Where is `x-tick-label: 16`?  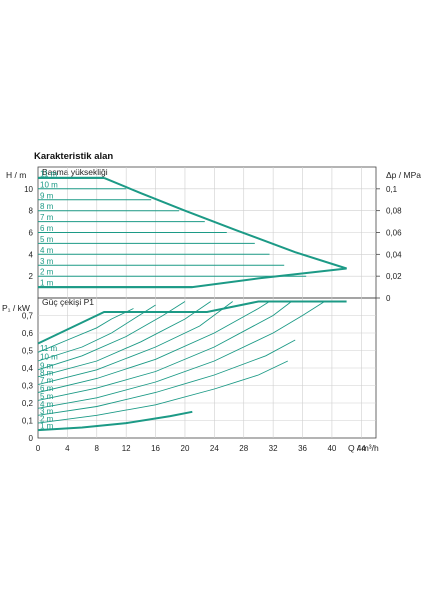
x-tick-label: 16 is located at coordinates (155, 448).